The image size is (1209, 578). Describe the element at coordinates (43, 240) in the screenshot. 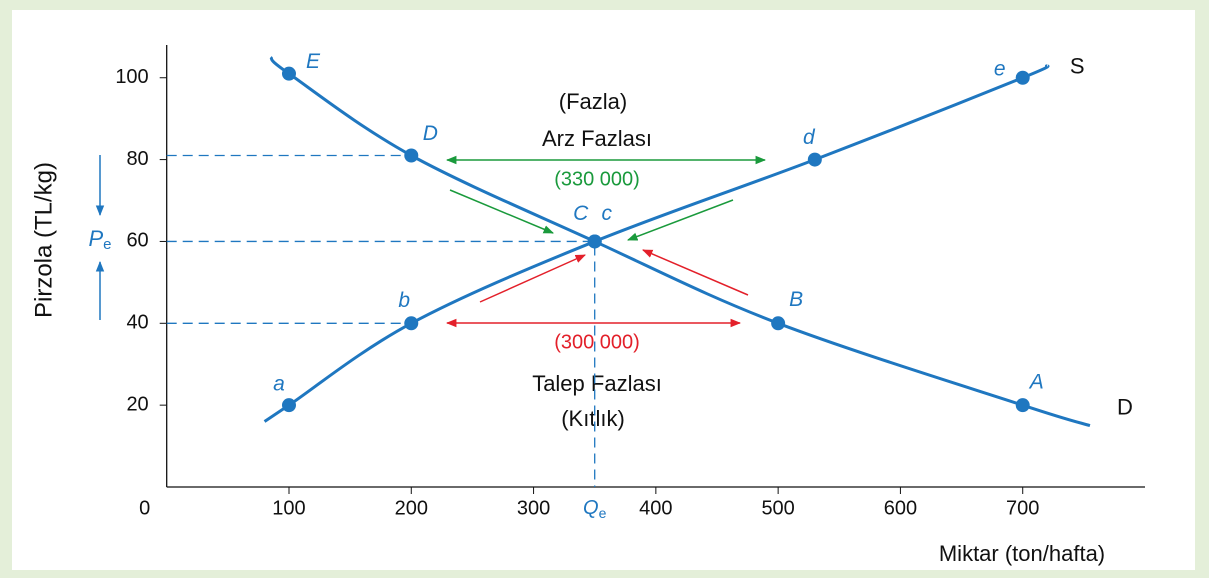

I see `y-axis-label: Pirzola (TL/kg)` at that location.